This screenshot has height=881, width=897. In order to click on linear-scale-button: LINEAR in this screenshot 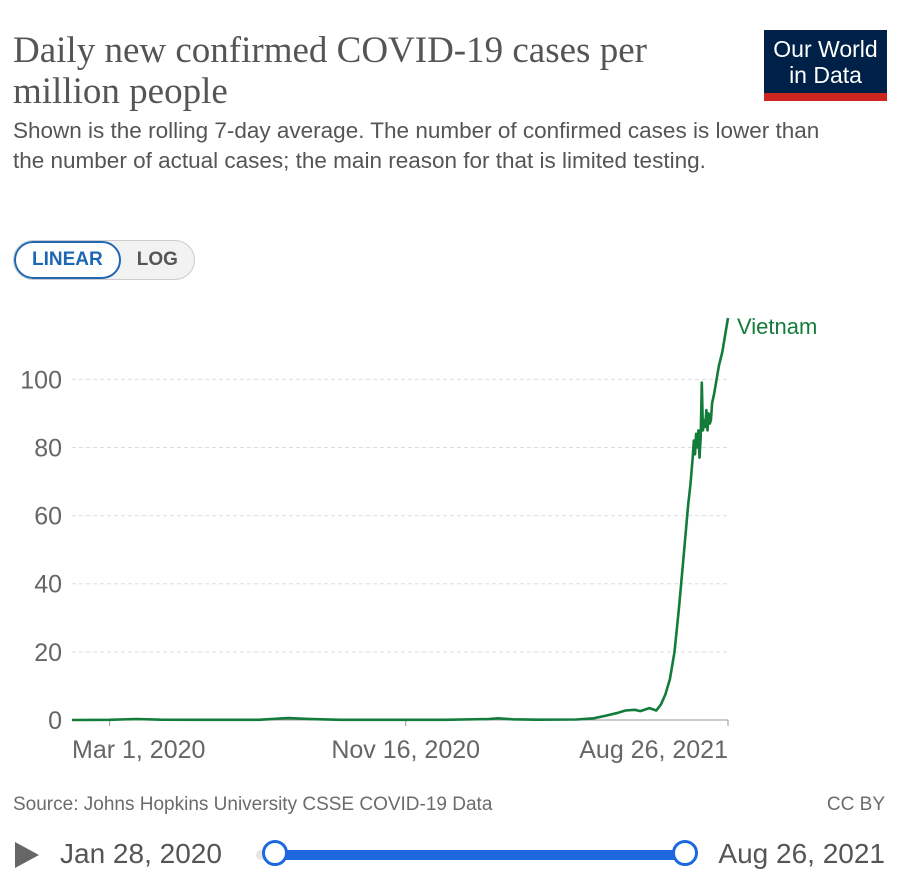, I will do `click(67, 260)`.